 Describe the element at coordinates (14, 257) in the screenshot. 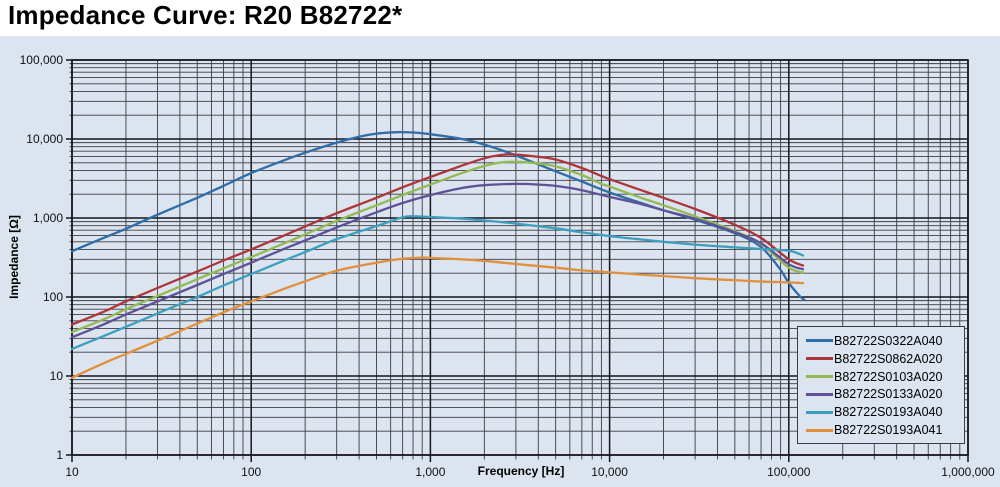

I see `y-axis-label: Impedance [Ω]` at that location.